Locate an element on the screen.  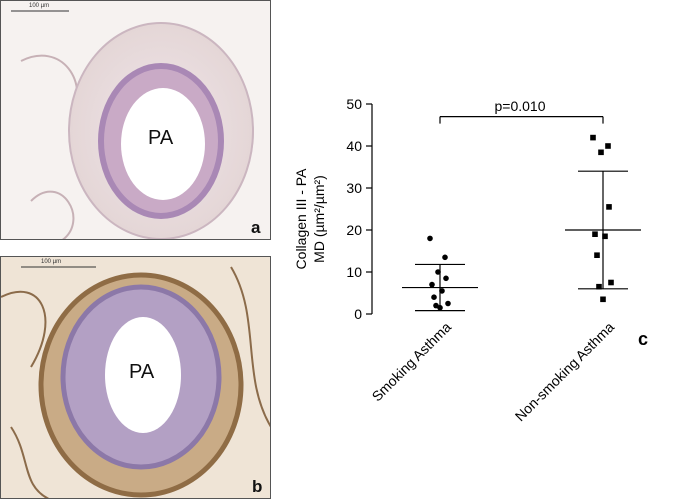
y-tick-label-3: 30 is located at coordinates (354, 188).